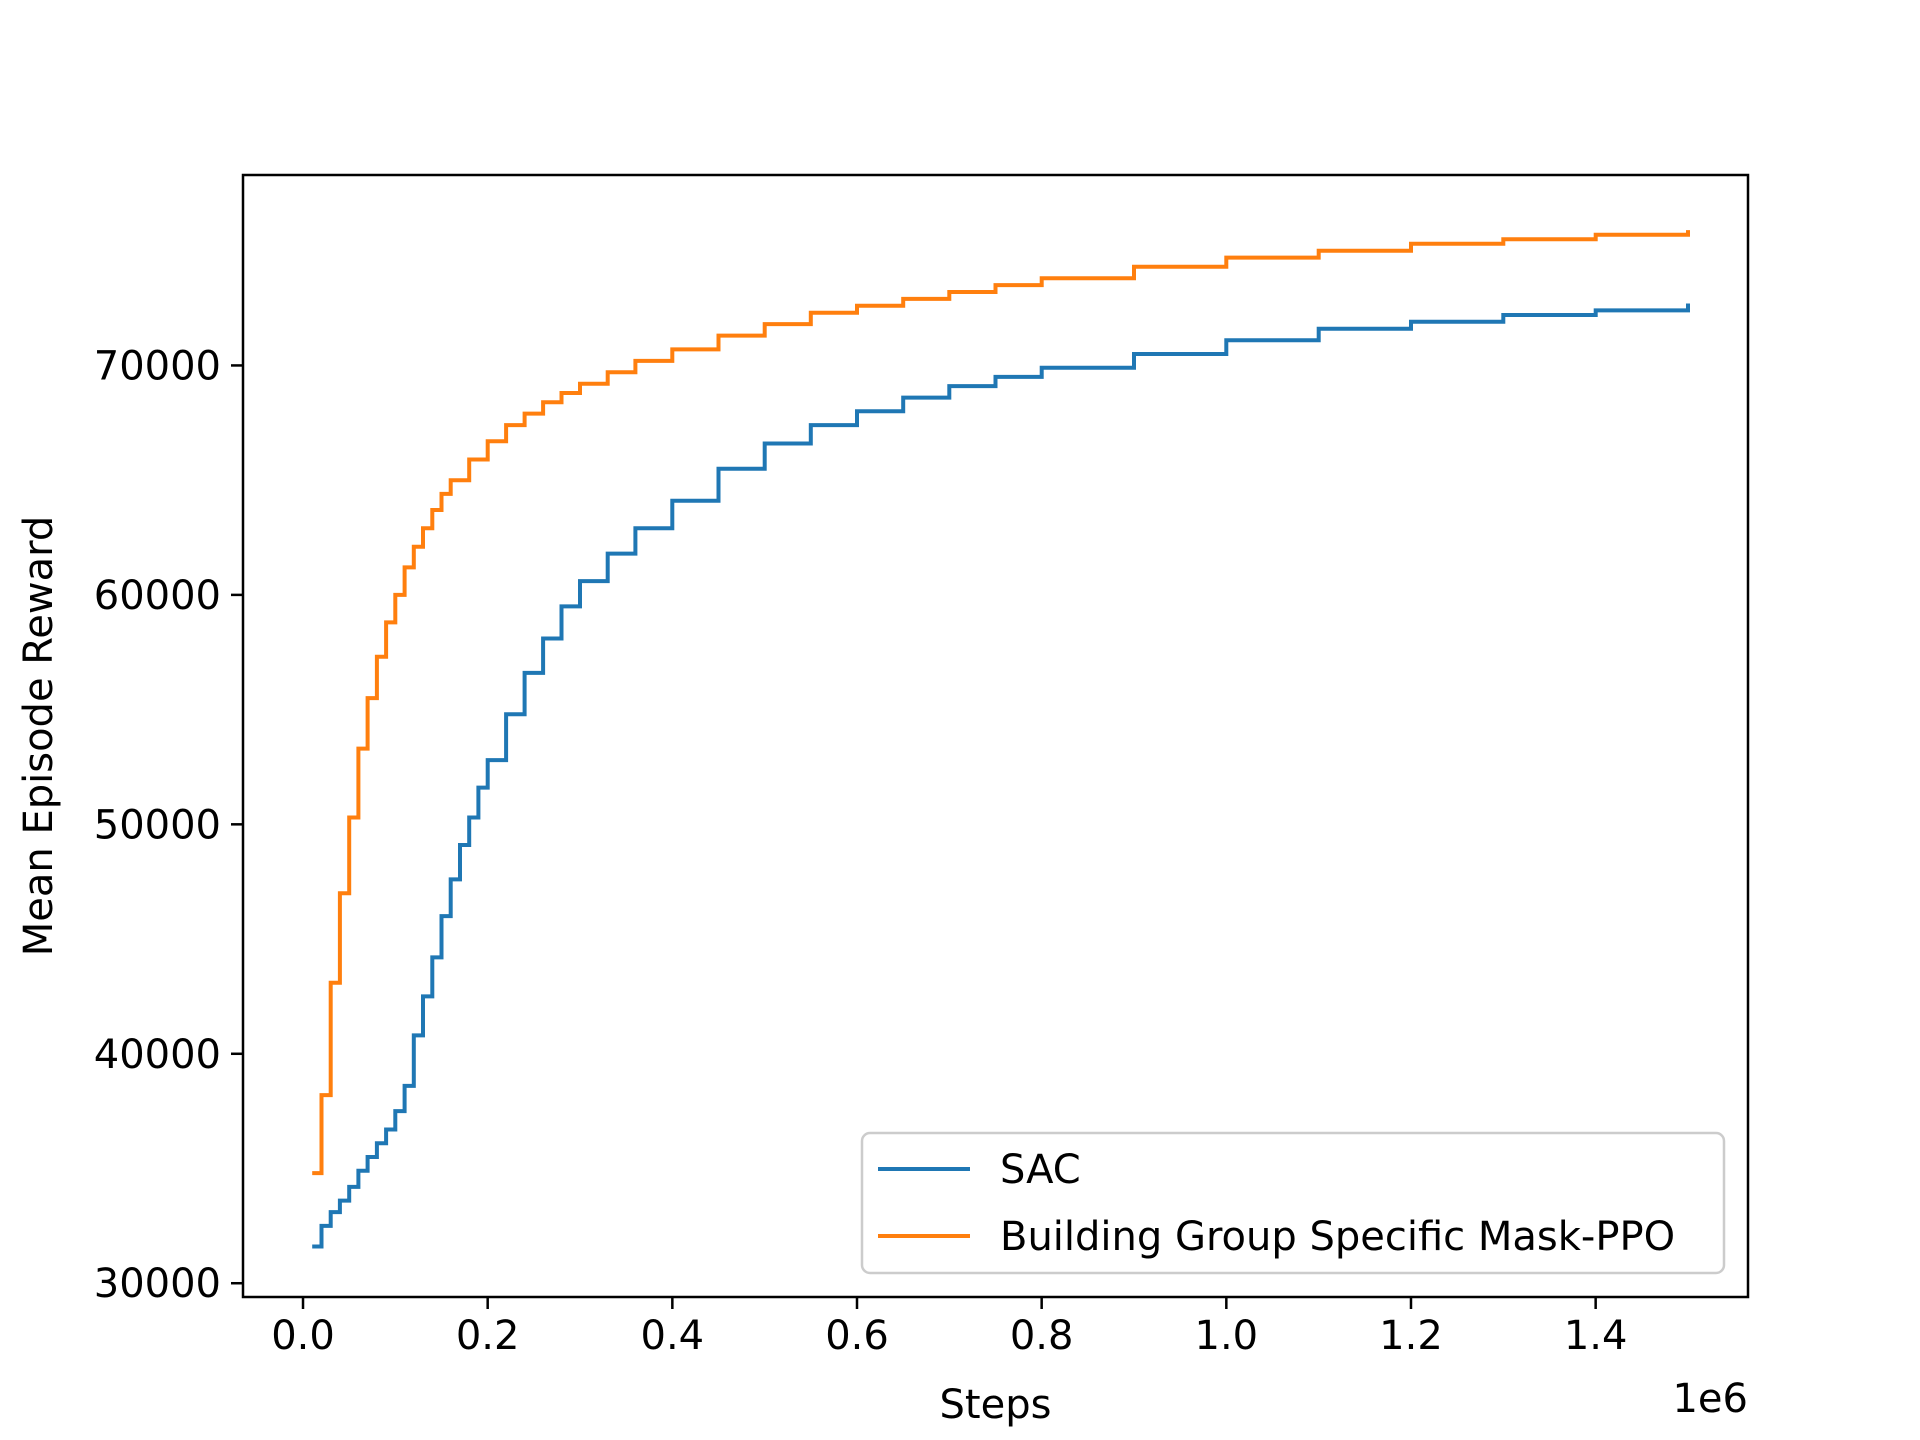  Describe the element at coordinates (857, 1336) in the screenshot. I see `x-tick-label: 0.6` at that location.